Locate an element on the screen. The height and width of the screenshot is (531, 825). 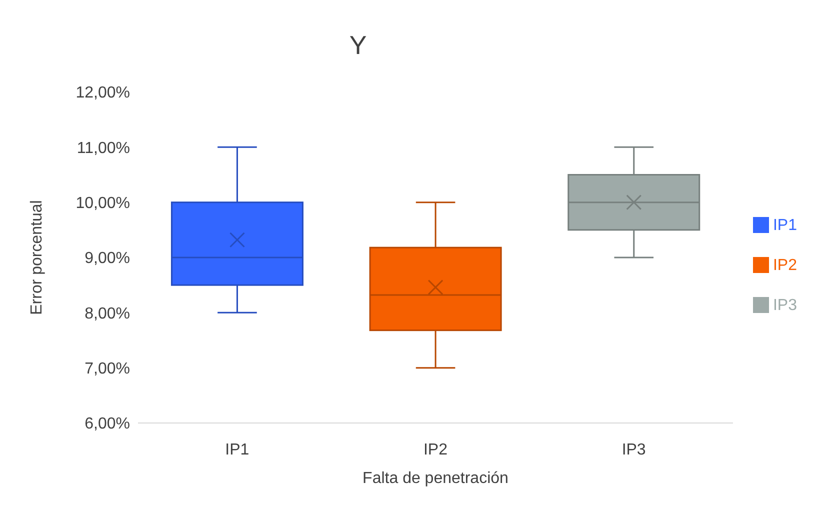
x-tick-label: IP1 is located at coordinates (237, 449).